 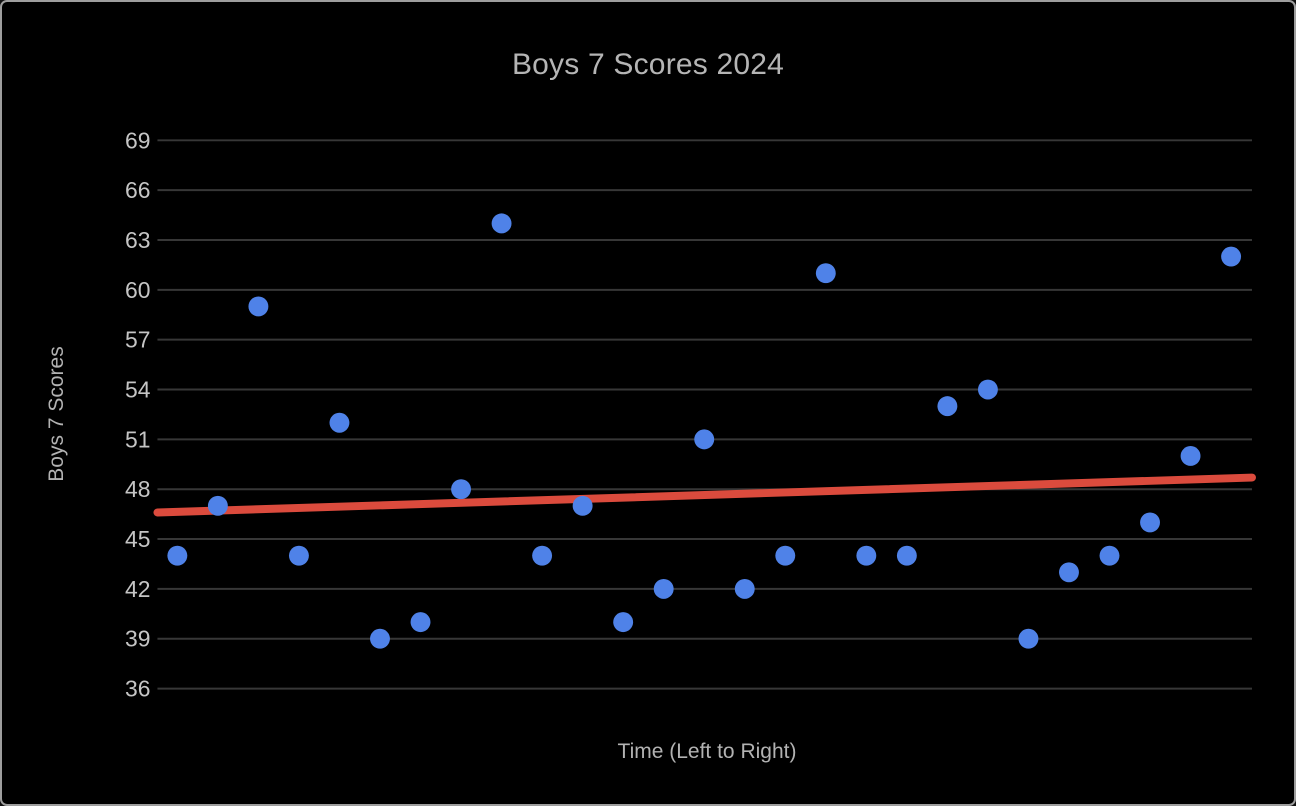 What do you see at coordinates (137, 290) in the screenshot?
I see `y-tick-label: 60` at bounding box center [137, 290].